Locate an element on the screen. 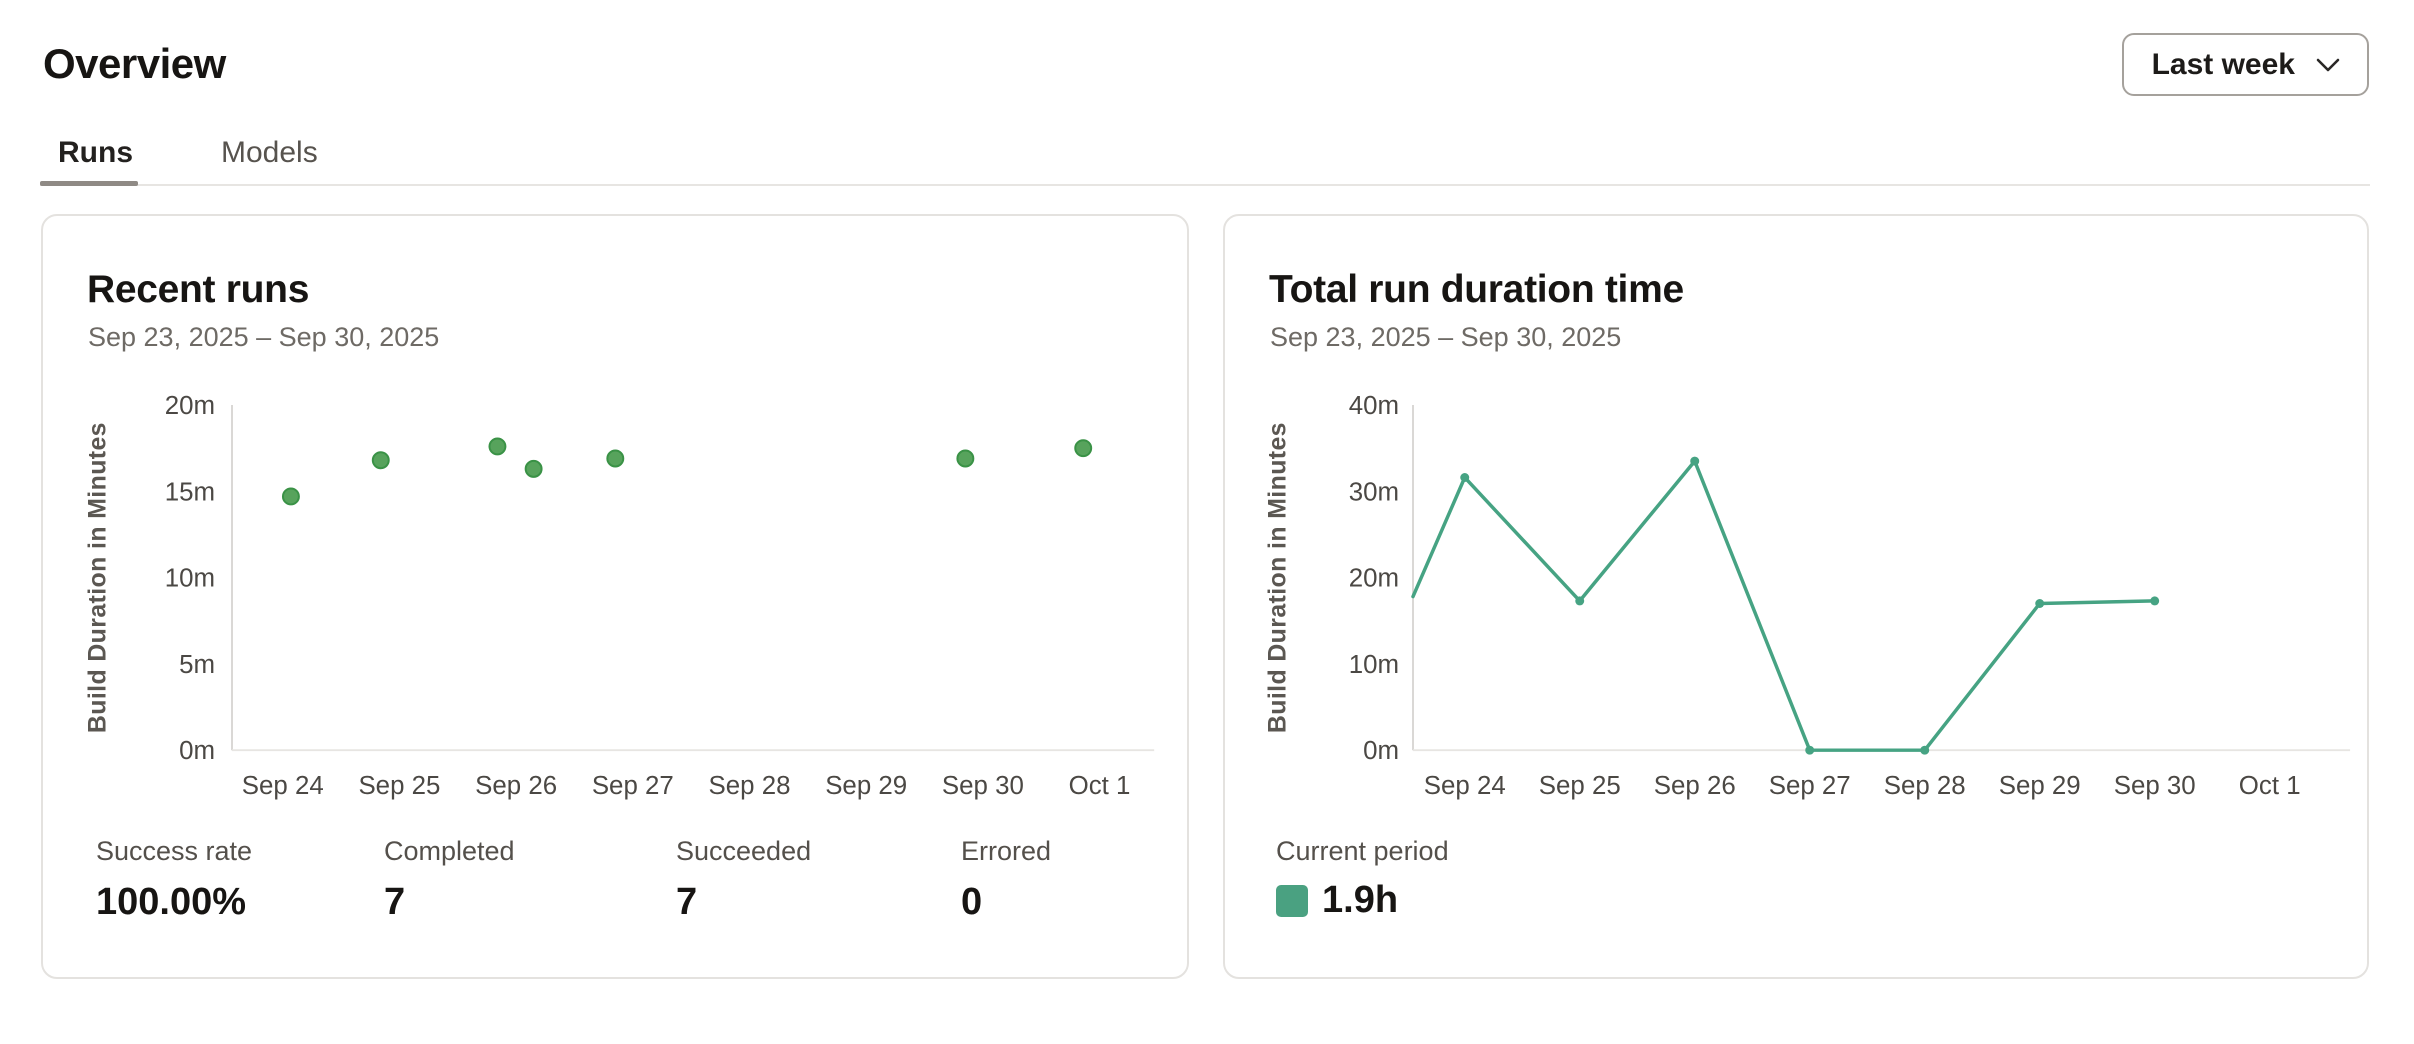  tab-bar: Runs Models is located at coordinates (188, 164).